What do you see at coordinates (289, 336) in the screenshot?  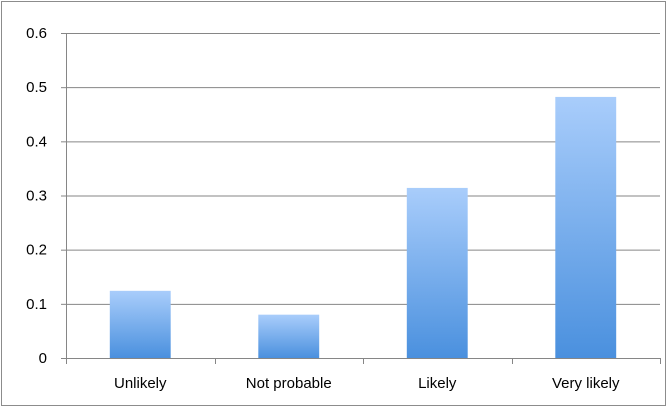 I see `bar-not-probable` at bounding box center [289, 336].